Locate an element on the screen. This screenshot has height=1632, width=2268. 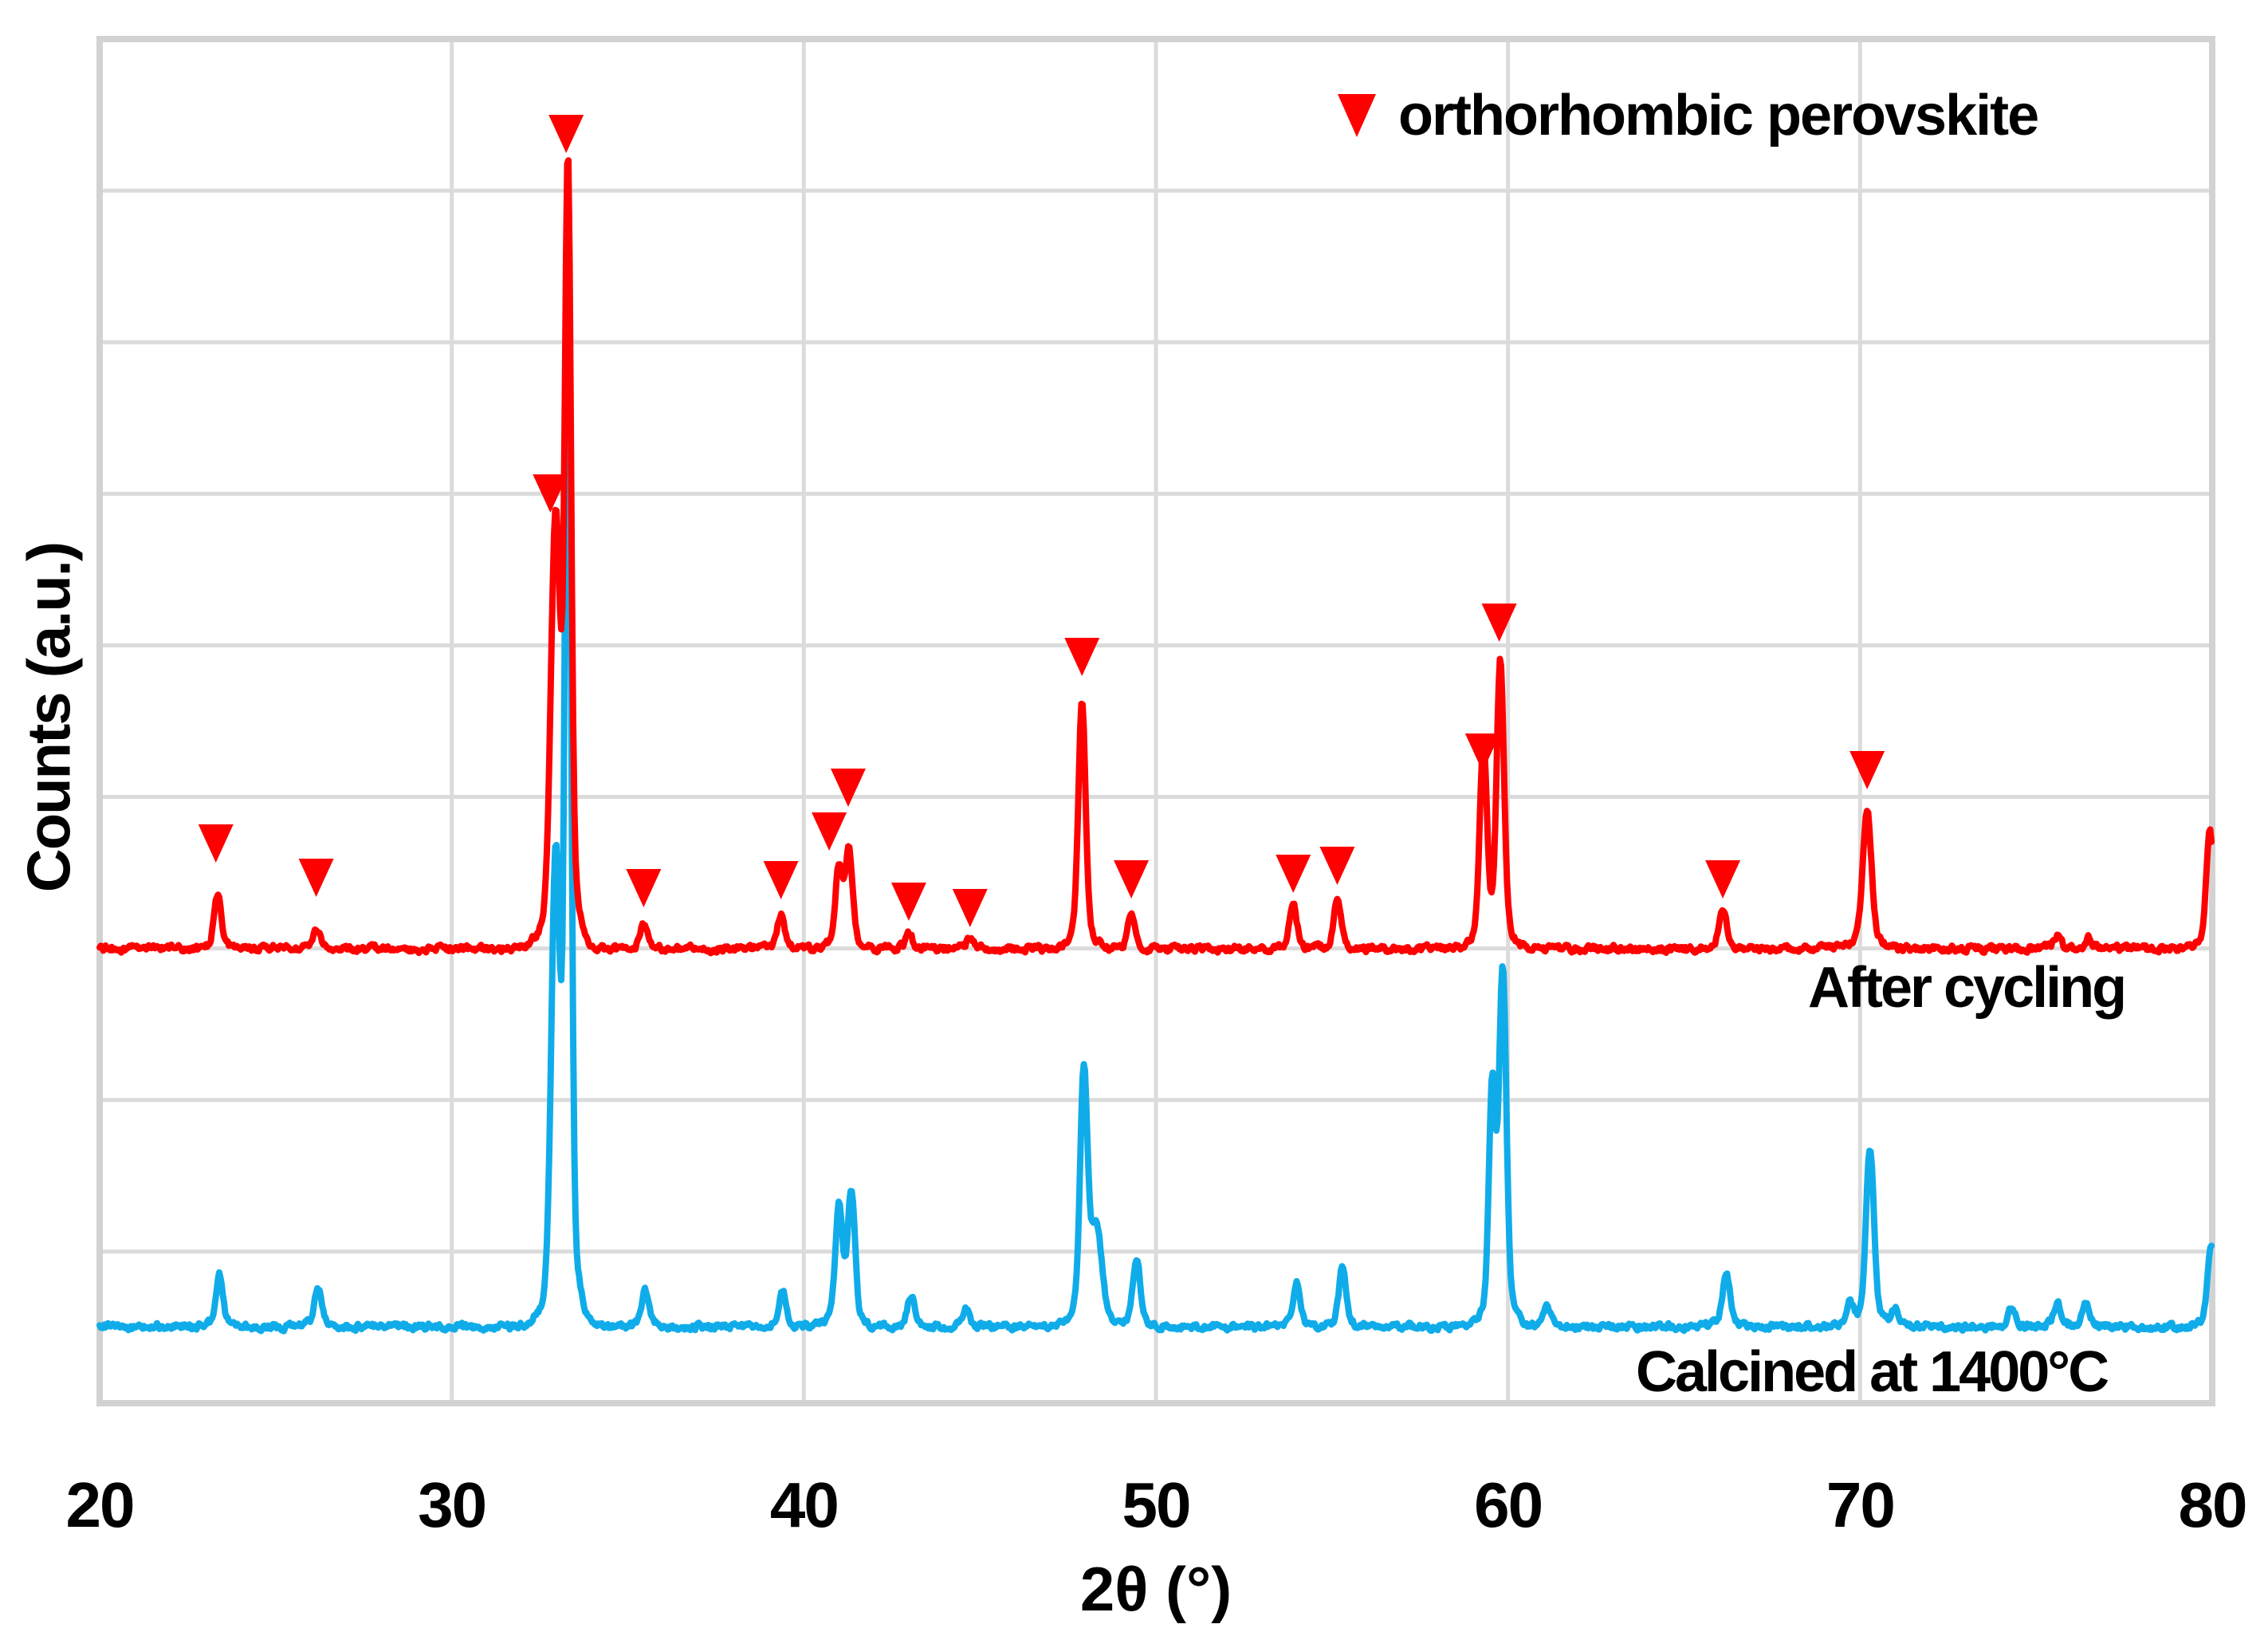
series-label-calcined: Calcined at 1400°C is located at coordinates (1873, 1372).